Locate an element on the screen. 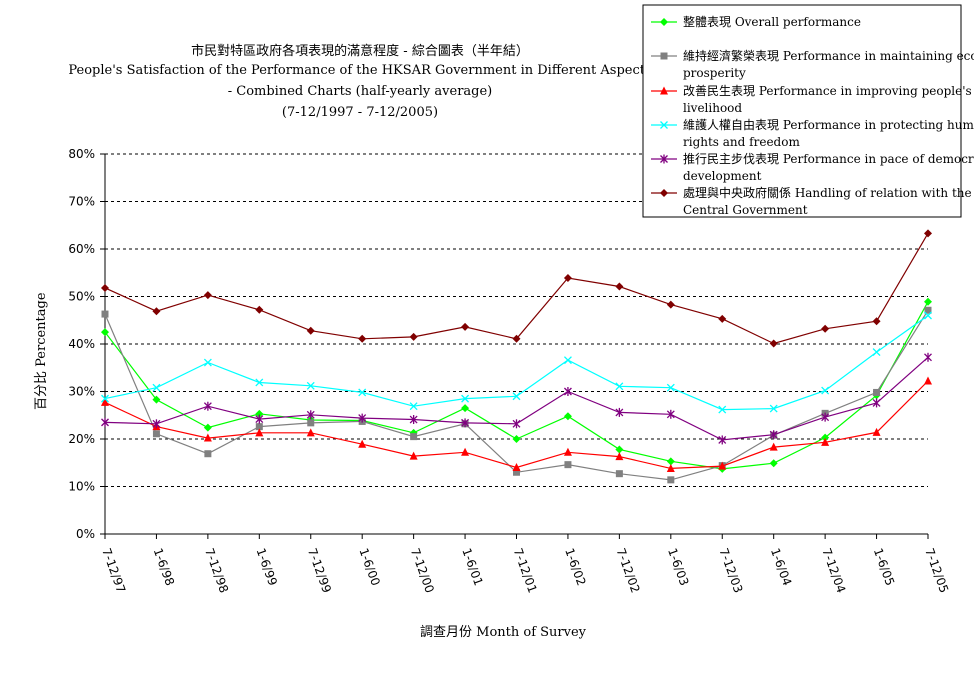 The image size is (974, 680). y-tick-label: 50% is located at coordinates (81, 297).